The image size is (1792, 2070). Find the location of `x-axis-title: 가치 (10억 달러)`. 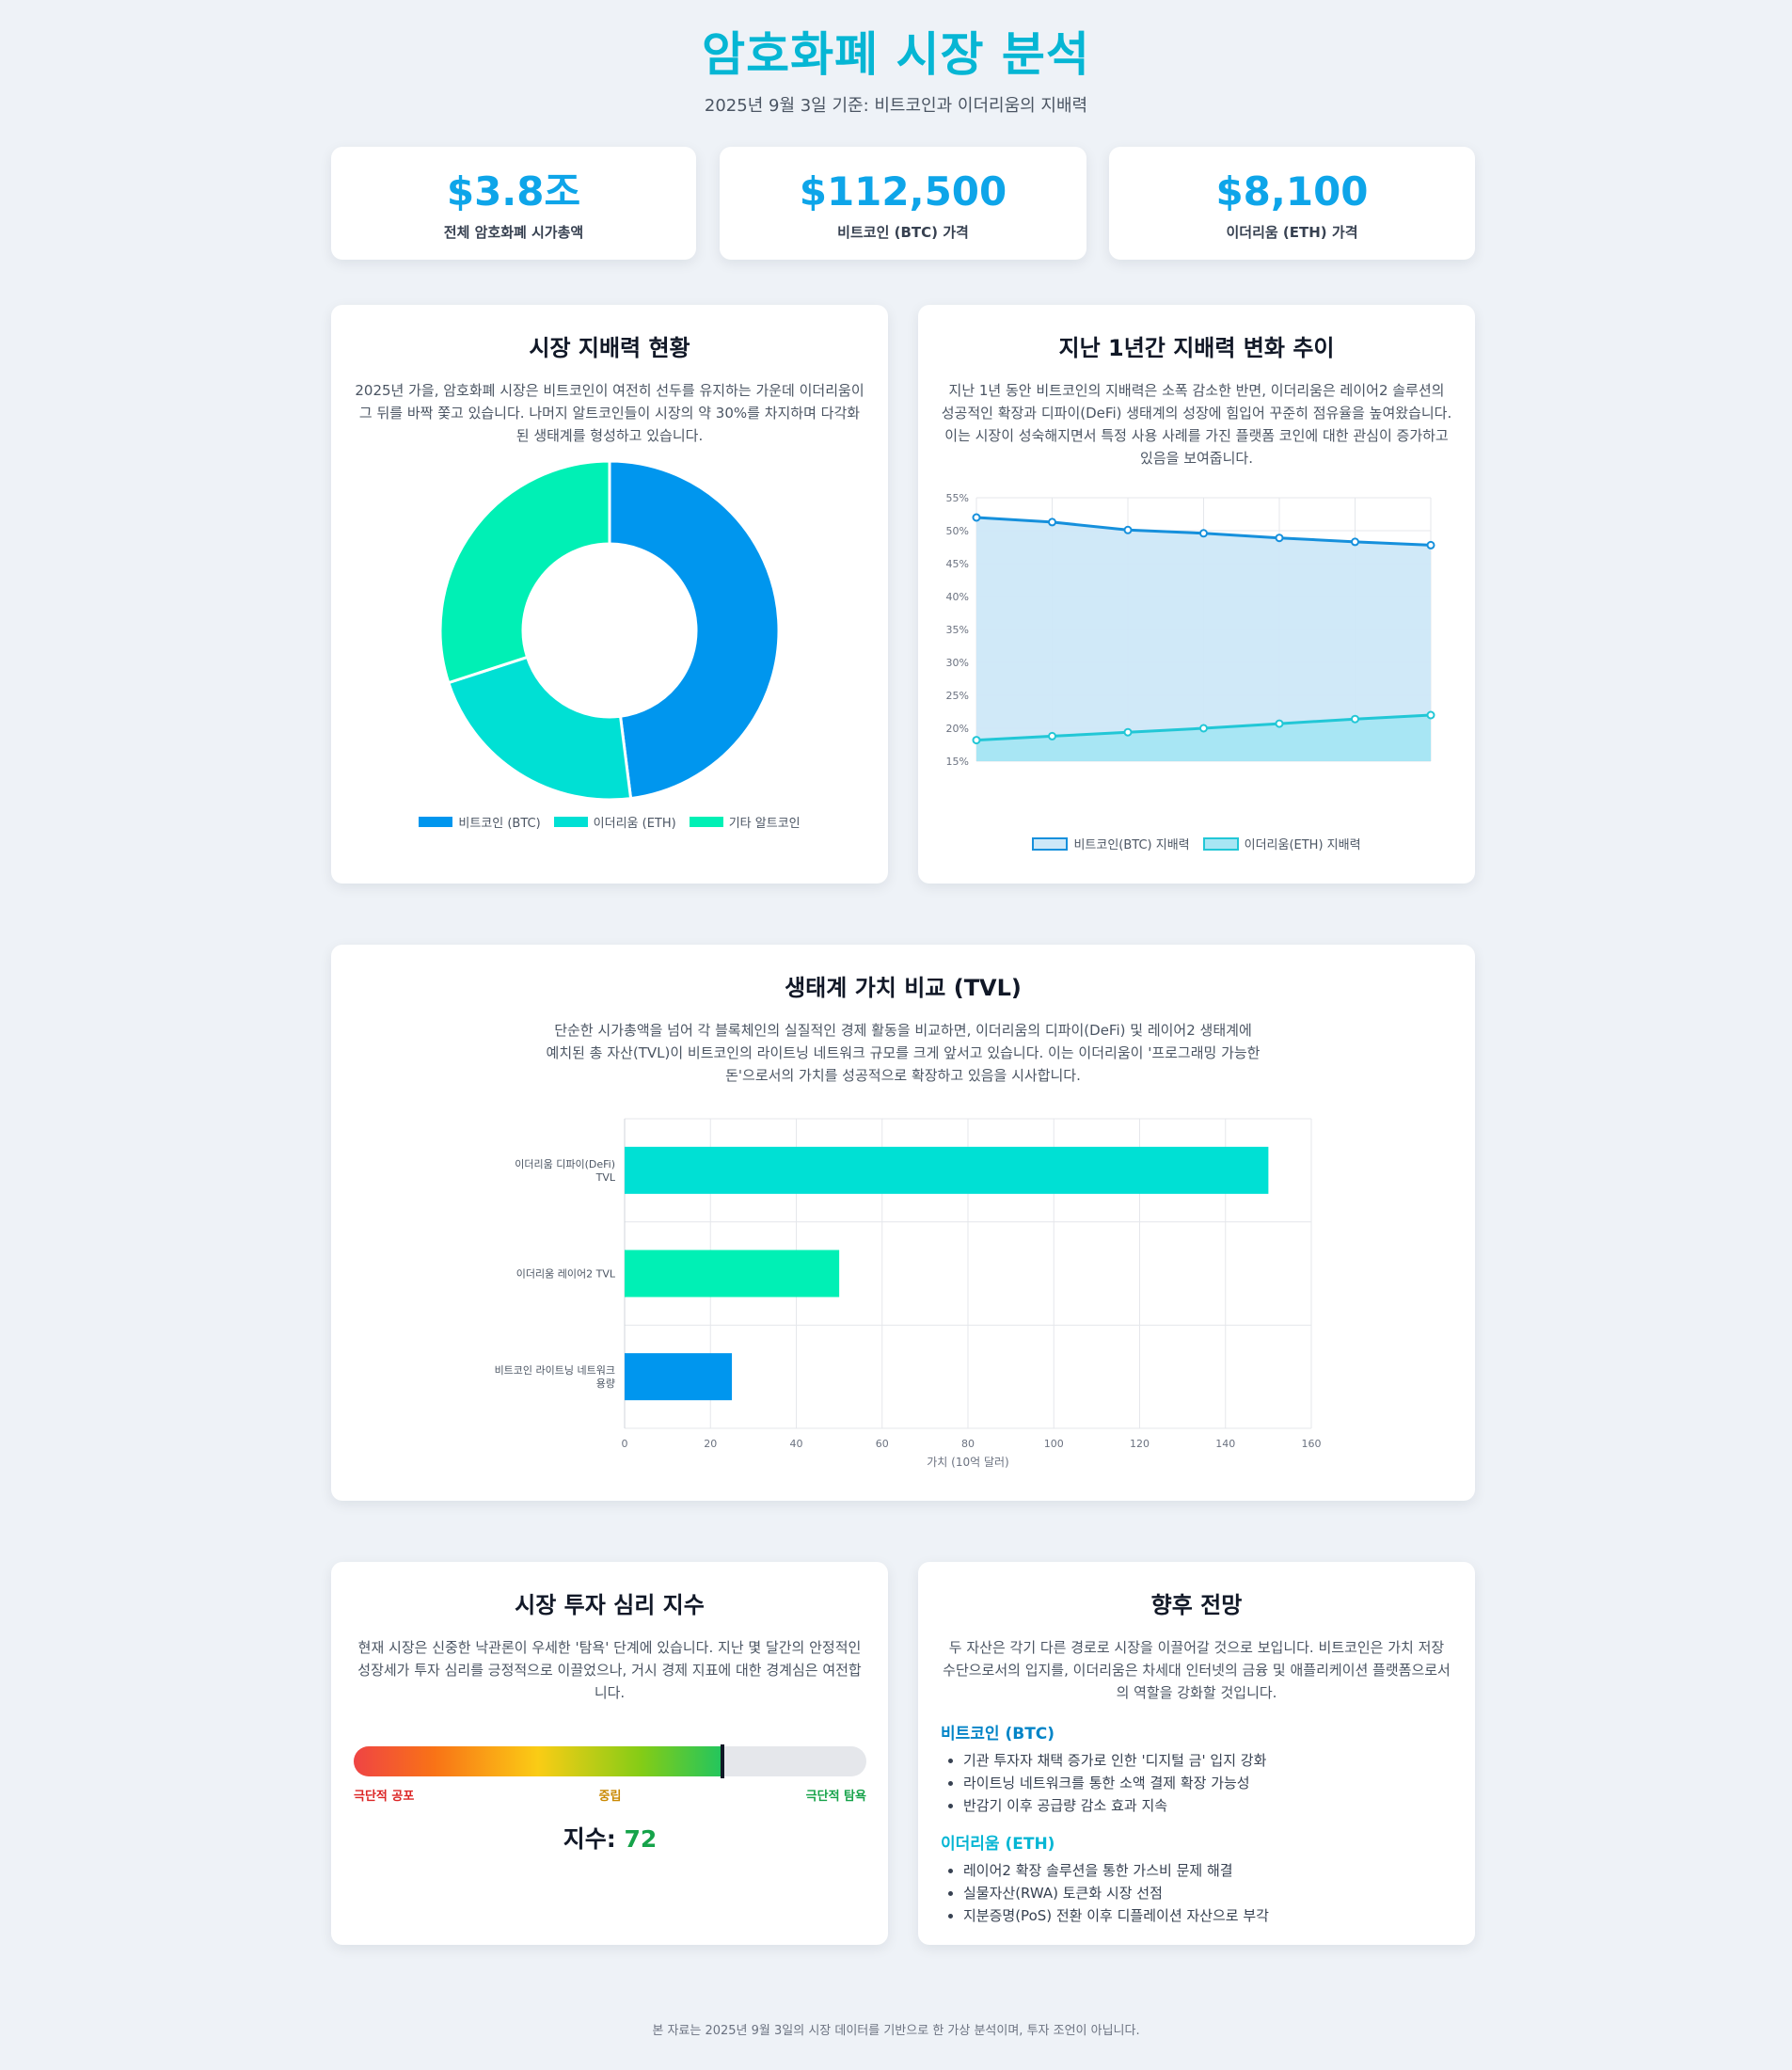

x-axis-title: 가치 (10억 달러) is located at coordinates (968, 1462).